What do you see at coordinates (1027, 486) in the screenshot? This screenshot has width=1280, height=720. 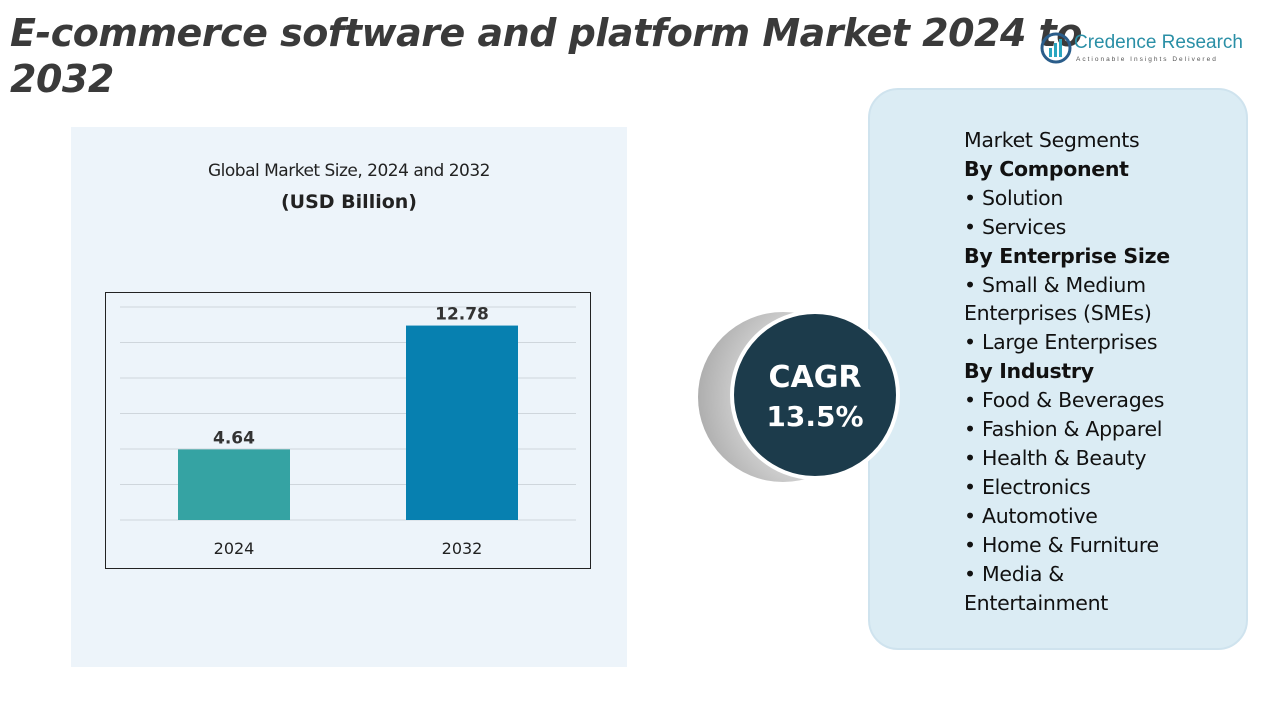 I see `segment-item: • Electronics` at bounding box center [1027, 486].